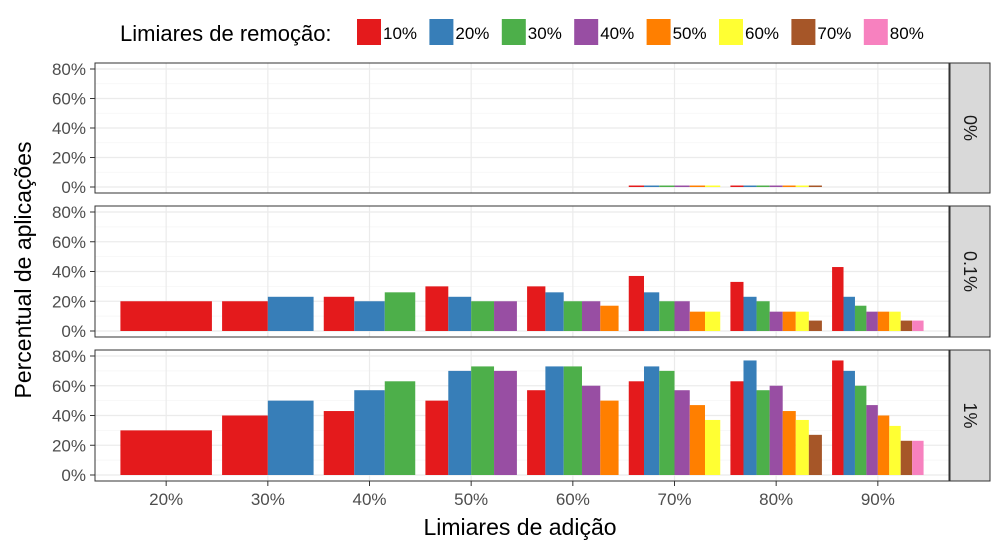  What do you see at coordinates (573, 499) in the screenshot?
I see `x-tick-label: 60%` at bounding box center [573, 499].